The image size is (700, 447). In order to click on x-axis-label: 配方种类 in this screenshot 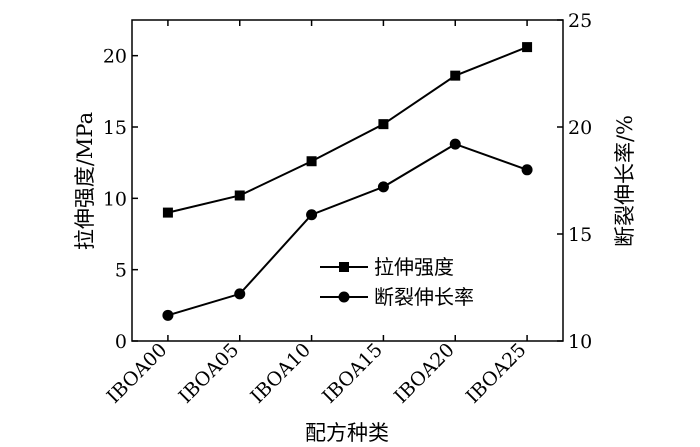, I will do `click(347, 433)`.